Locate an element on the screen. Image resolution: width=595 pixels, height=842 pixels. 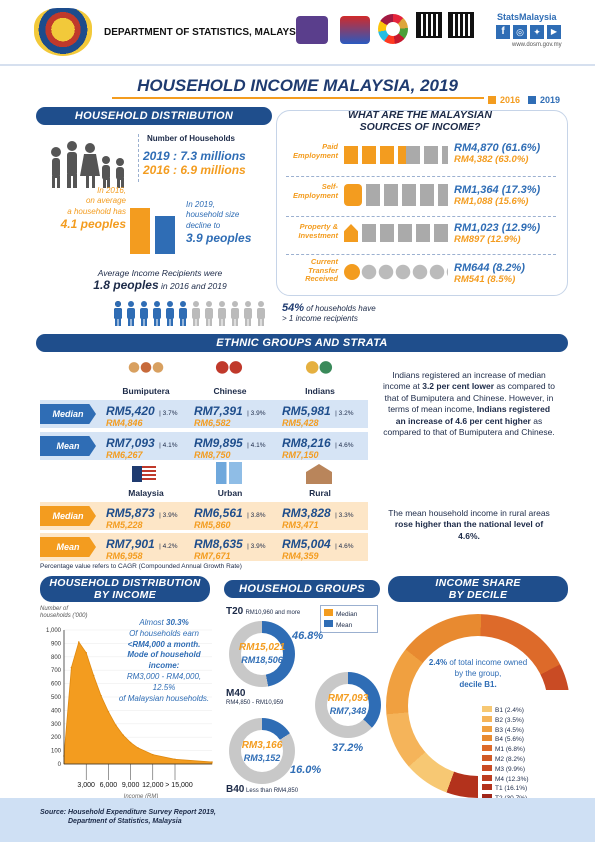
b40-label: B40 Less than RM4,850 is located at coordinates (262, 789).